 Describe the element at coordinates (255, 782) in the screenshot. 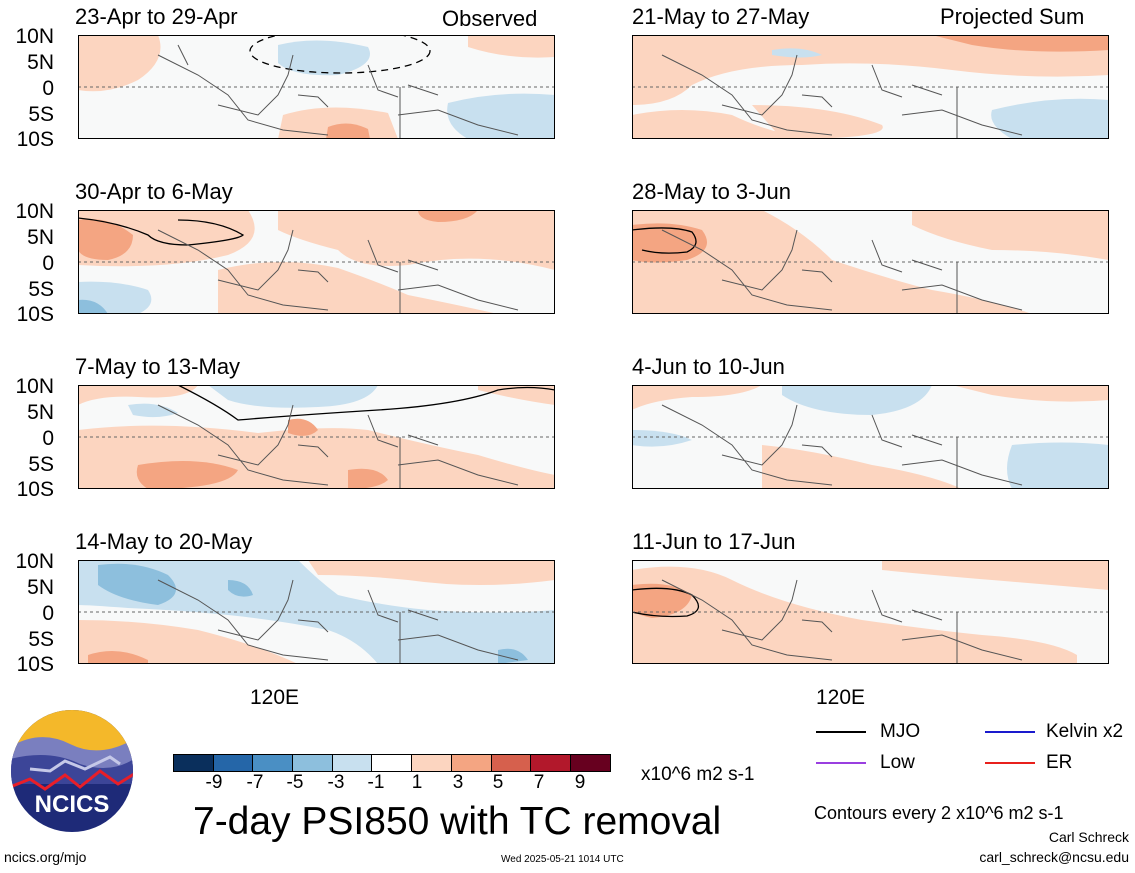

I see `colorbar-tick: -7` at that location.